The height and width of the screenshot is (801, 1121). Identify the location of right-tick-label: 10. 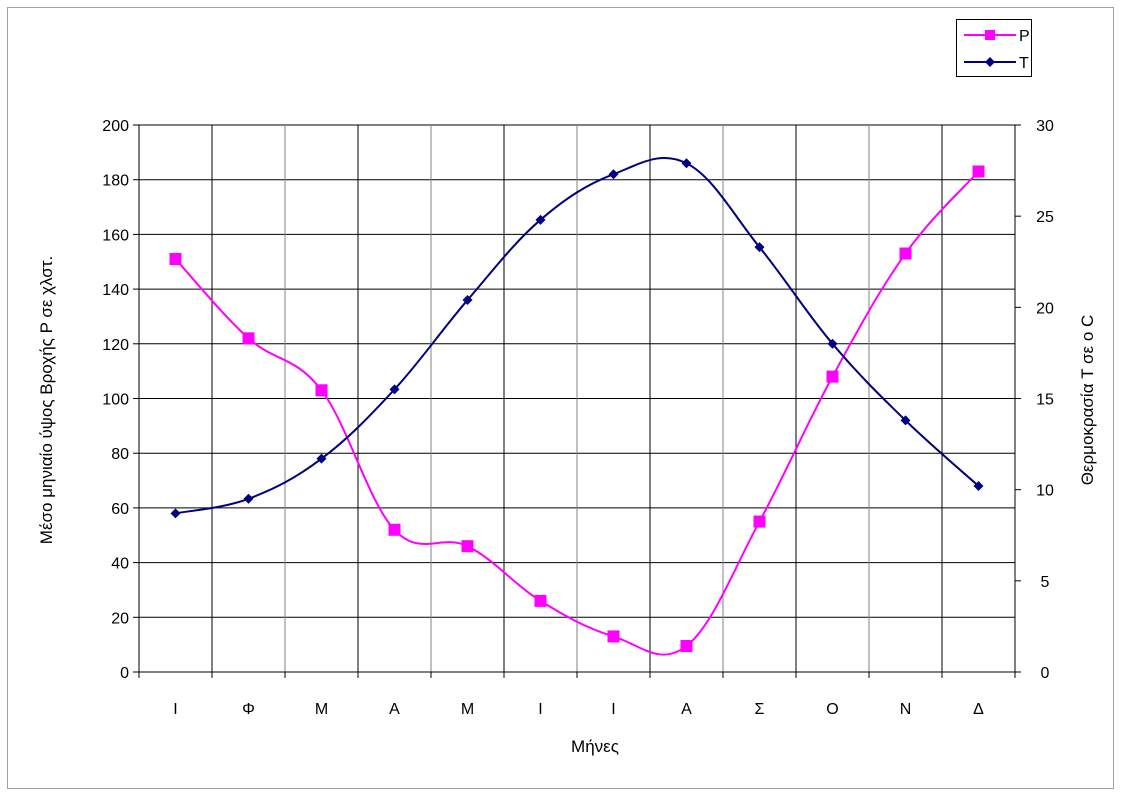
(1045, 491).